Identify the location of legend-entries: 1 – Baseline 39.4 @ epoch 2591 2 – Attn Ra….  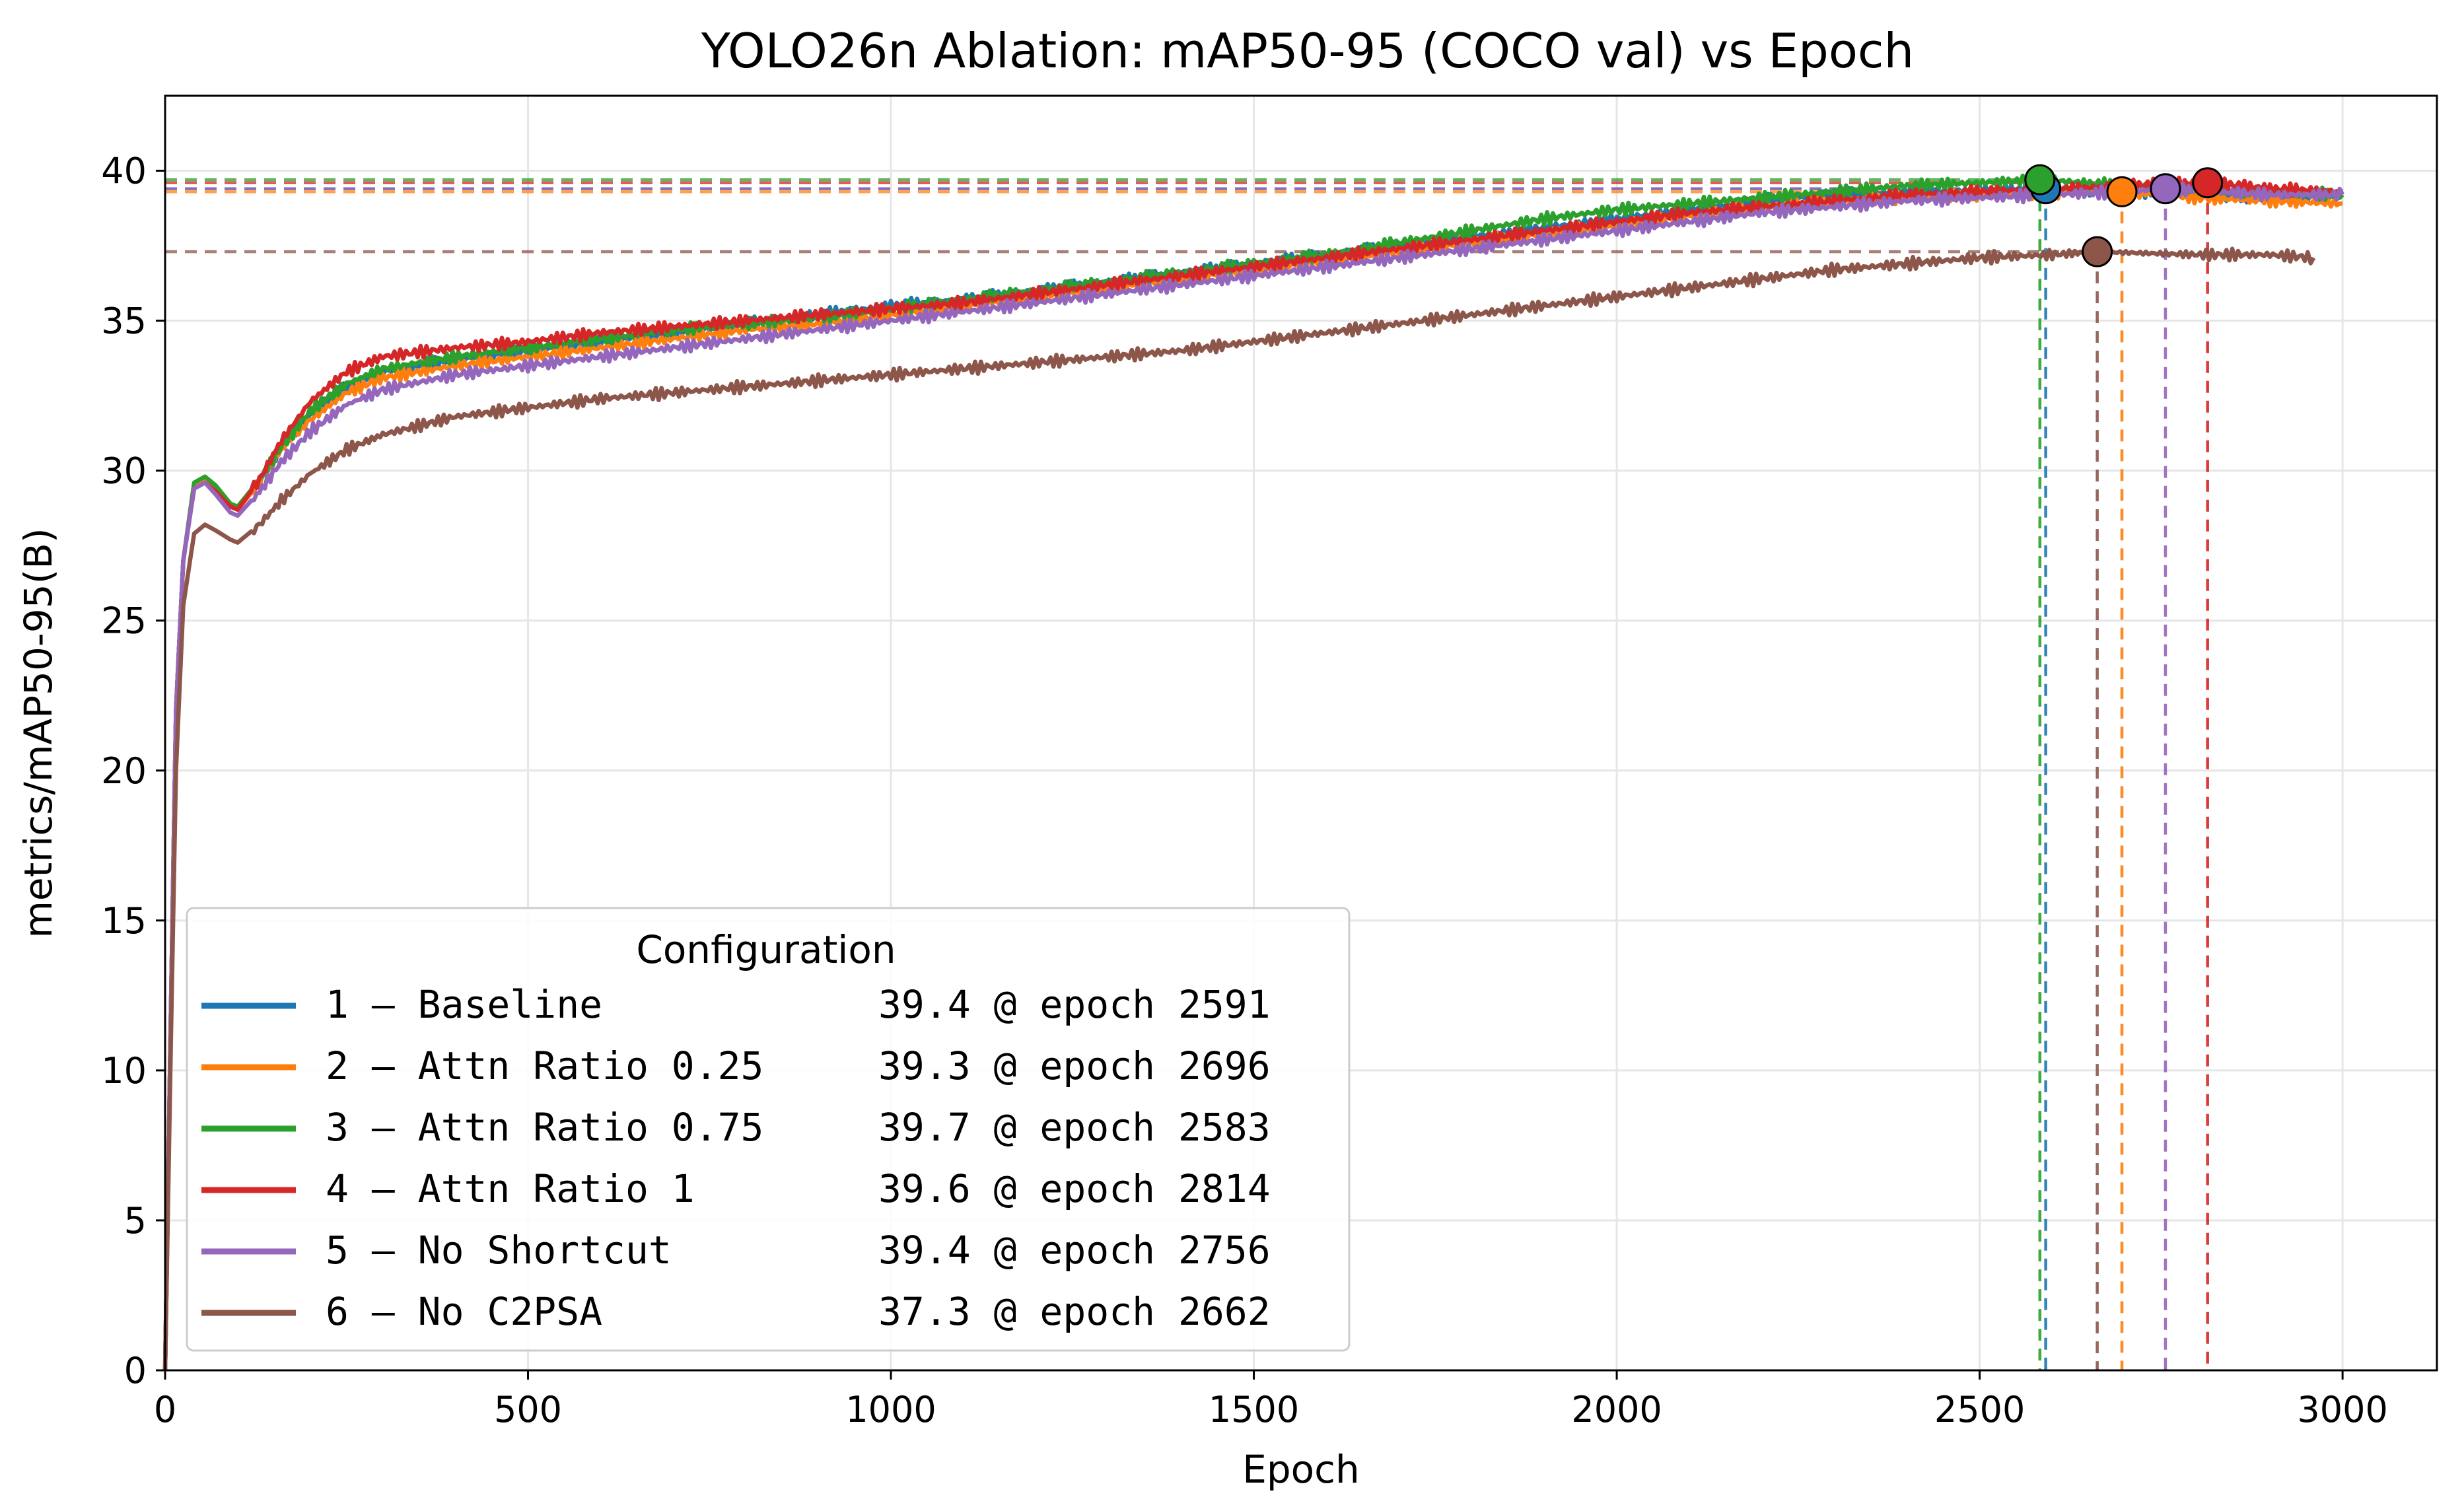
(736, 1158).